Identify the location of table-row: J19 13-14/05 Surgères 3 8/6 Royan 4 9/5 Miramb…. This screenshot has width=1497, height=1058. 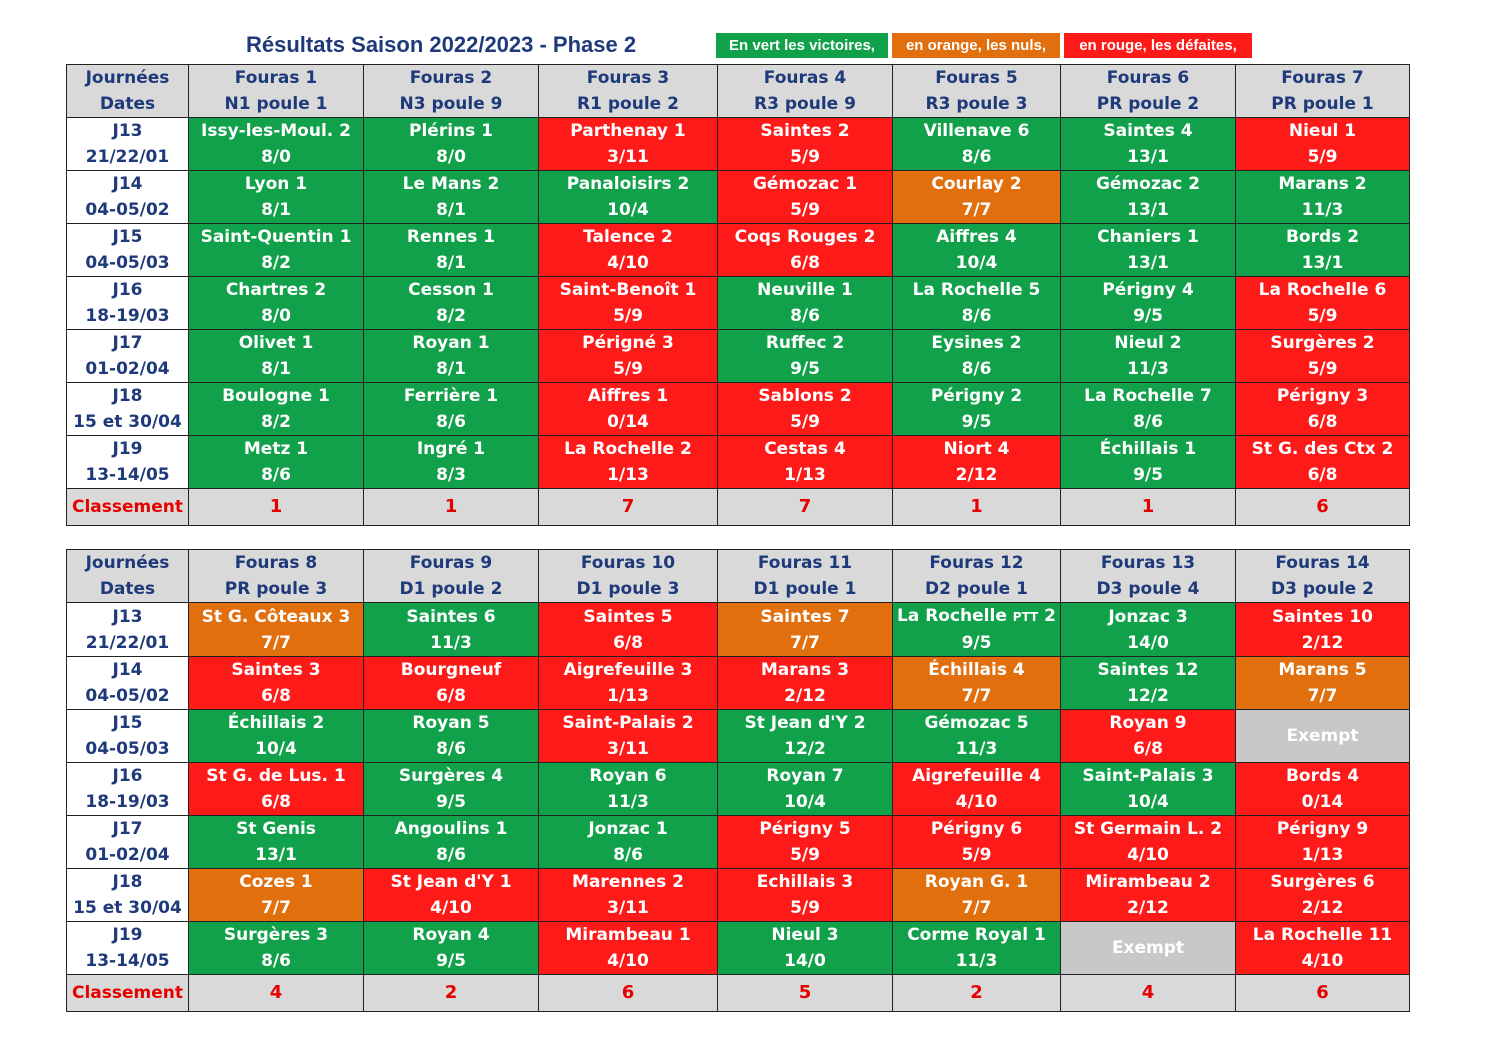
(738, 948).